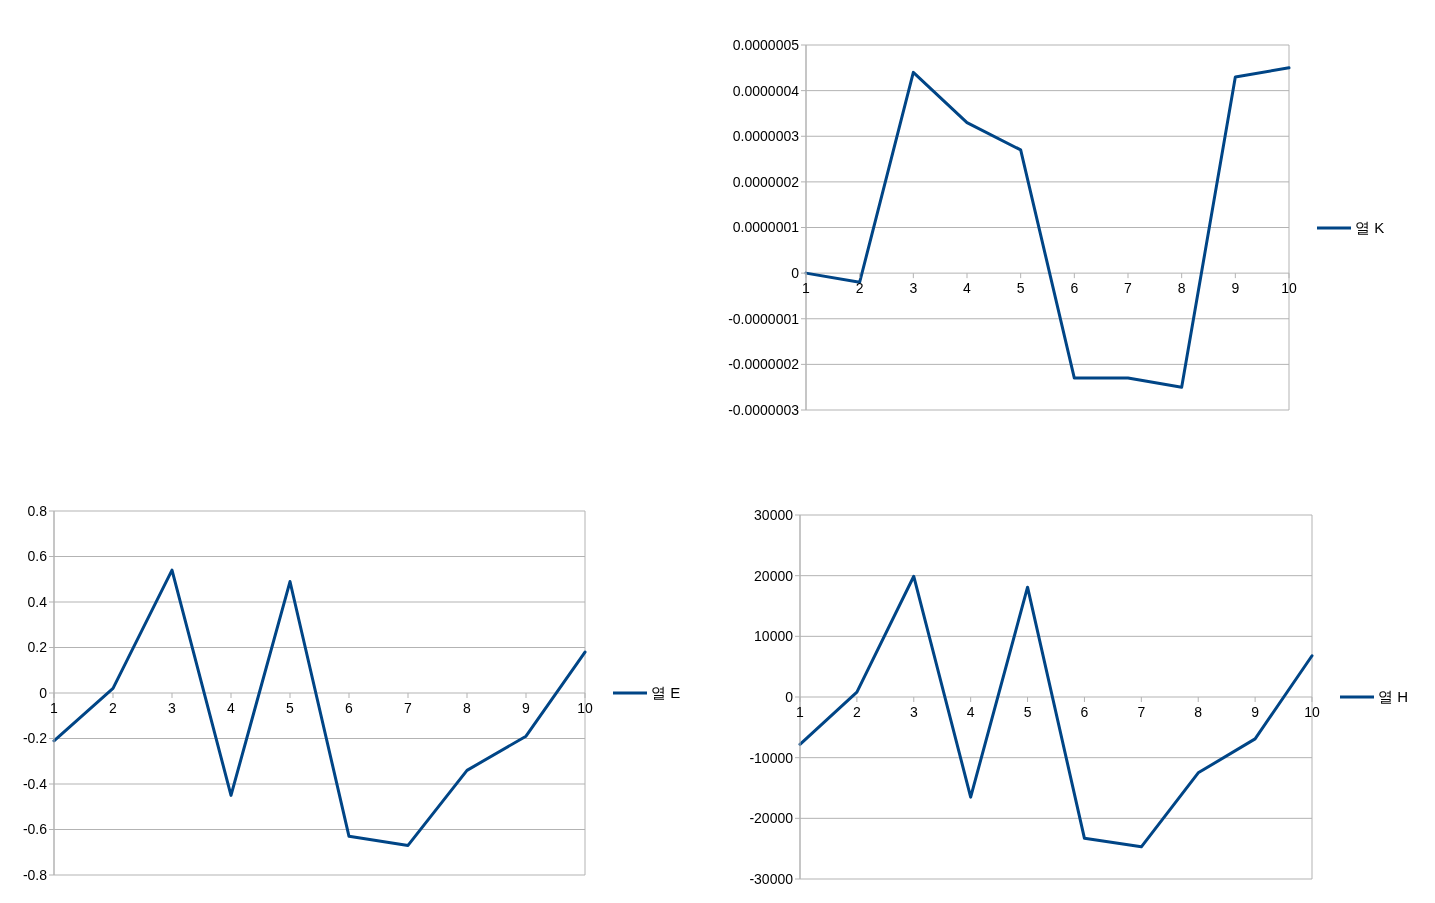 Image resolution: width=1435 pixels, height=903 pixels. What do you see at coordinates (37, 510) in the screenshot?
I see `y-tick-label: 0.8` at bounding box center [37, 510].